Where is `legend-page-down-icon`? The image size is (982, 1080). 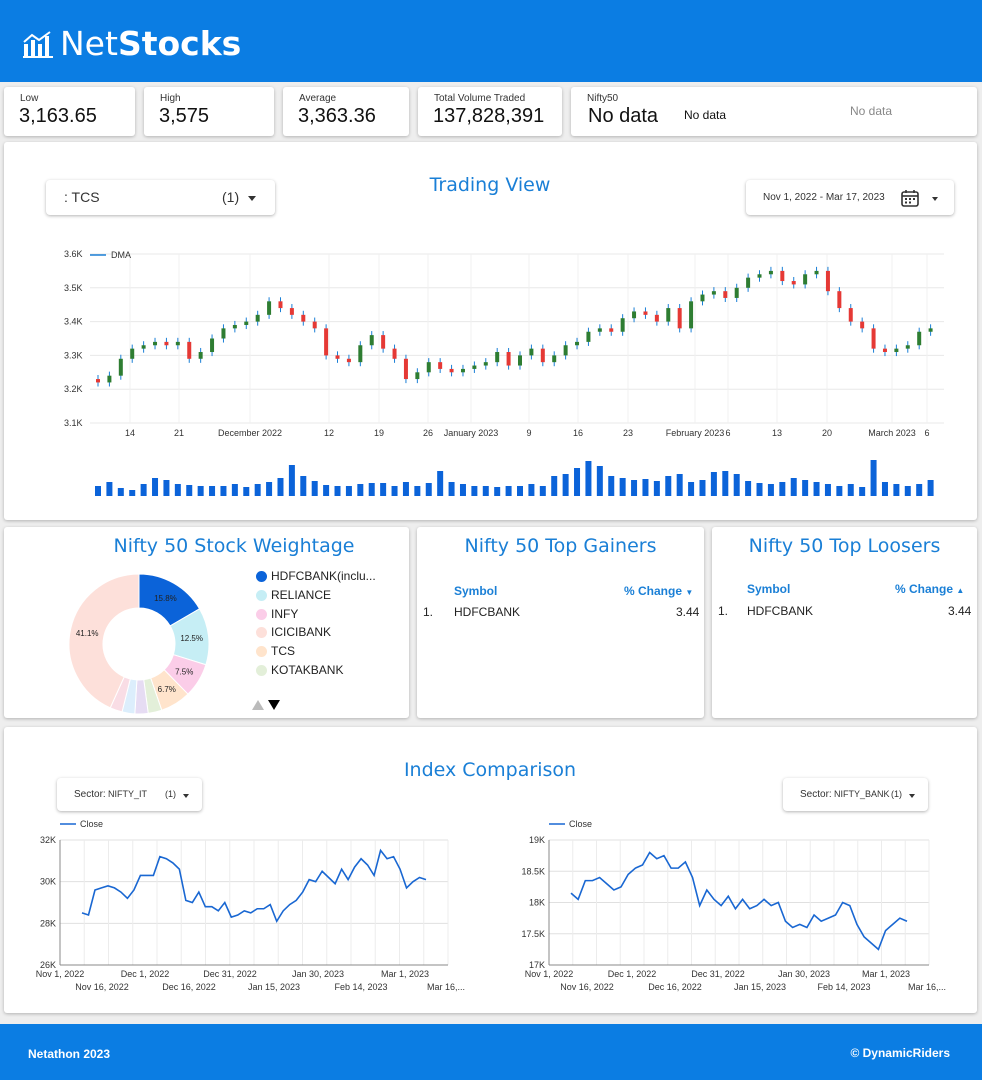 legend-page-down-icon is located at coordinates (274, 705).